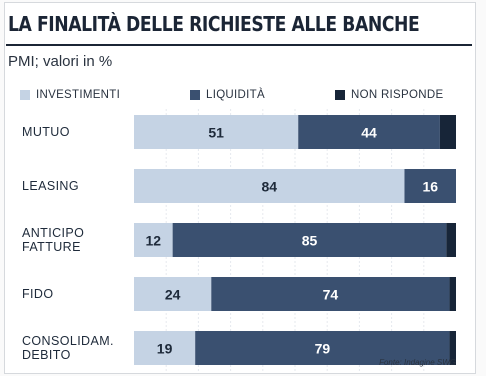 The image size is (486, 376). I want to click on data-label: 24, so click(173, 295).